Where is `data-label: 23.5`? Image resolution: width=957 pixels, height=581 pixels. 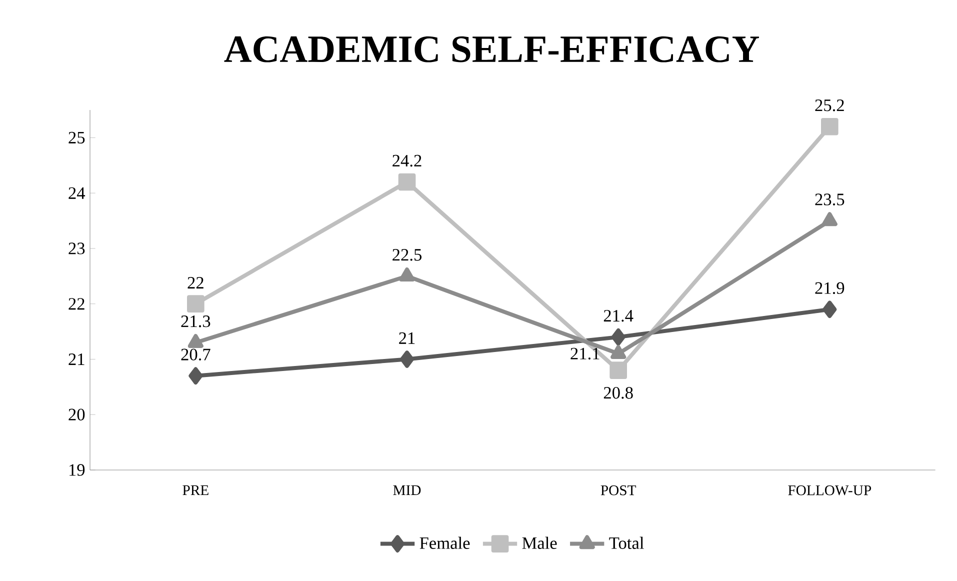 data-label: 23.5 is located at coordinates (829, 200).